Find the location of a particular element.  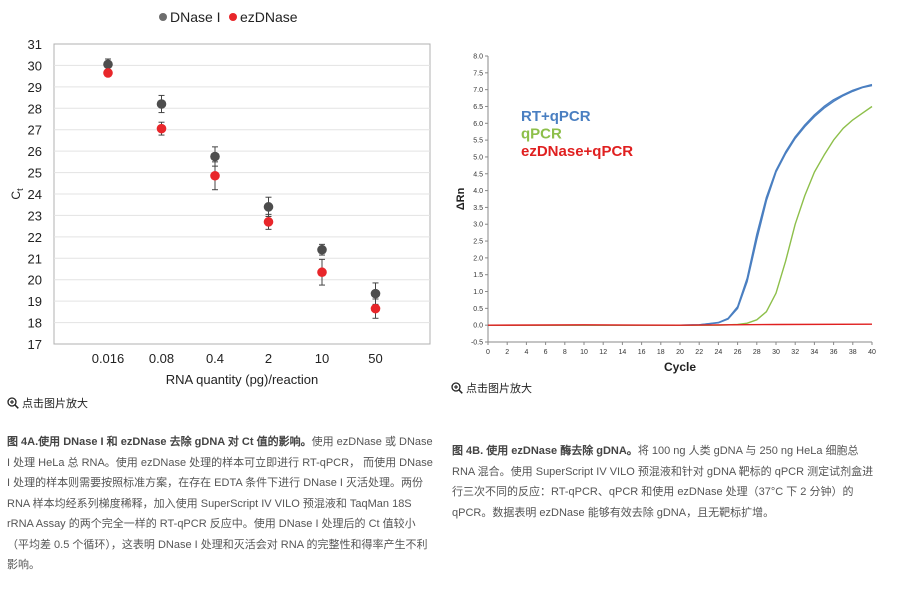

chart-4b-x-tick-label: 22 is located at coordinates (699, 352).